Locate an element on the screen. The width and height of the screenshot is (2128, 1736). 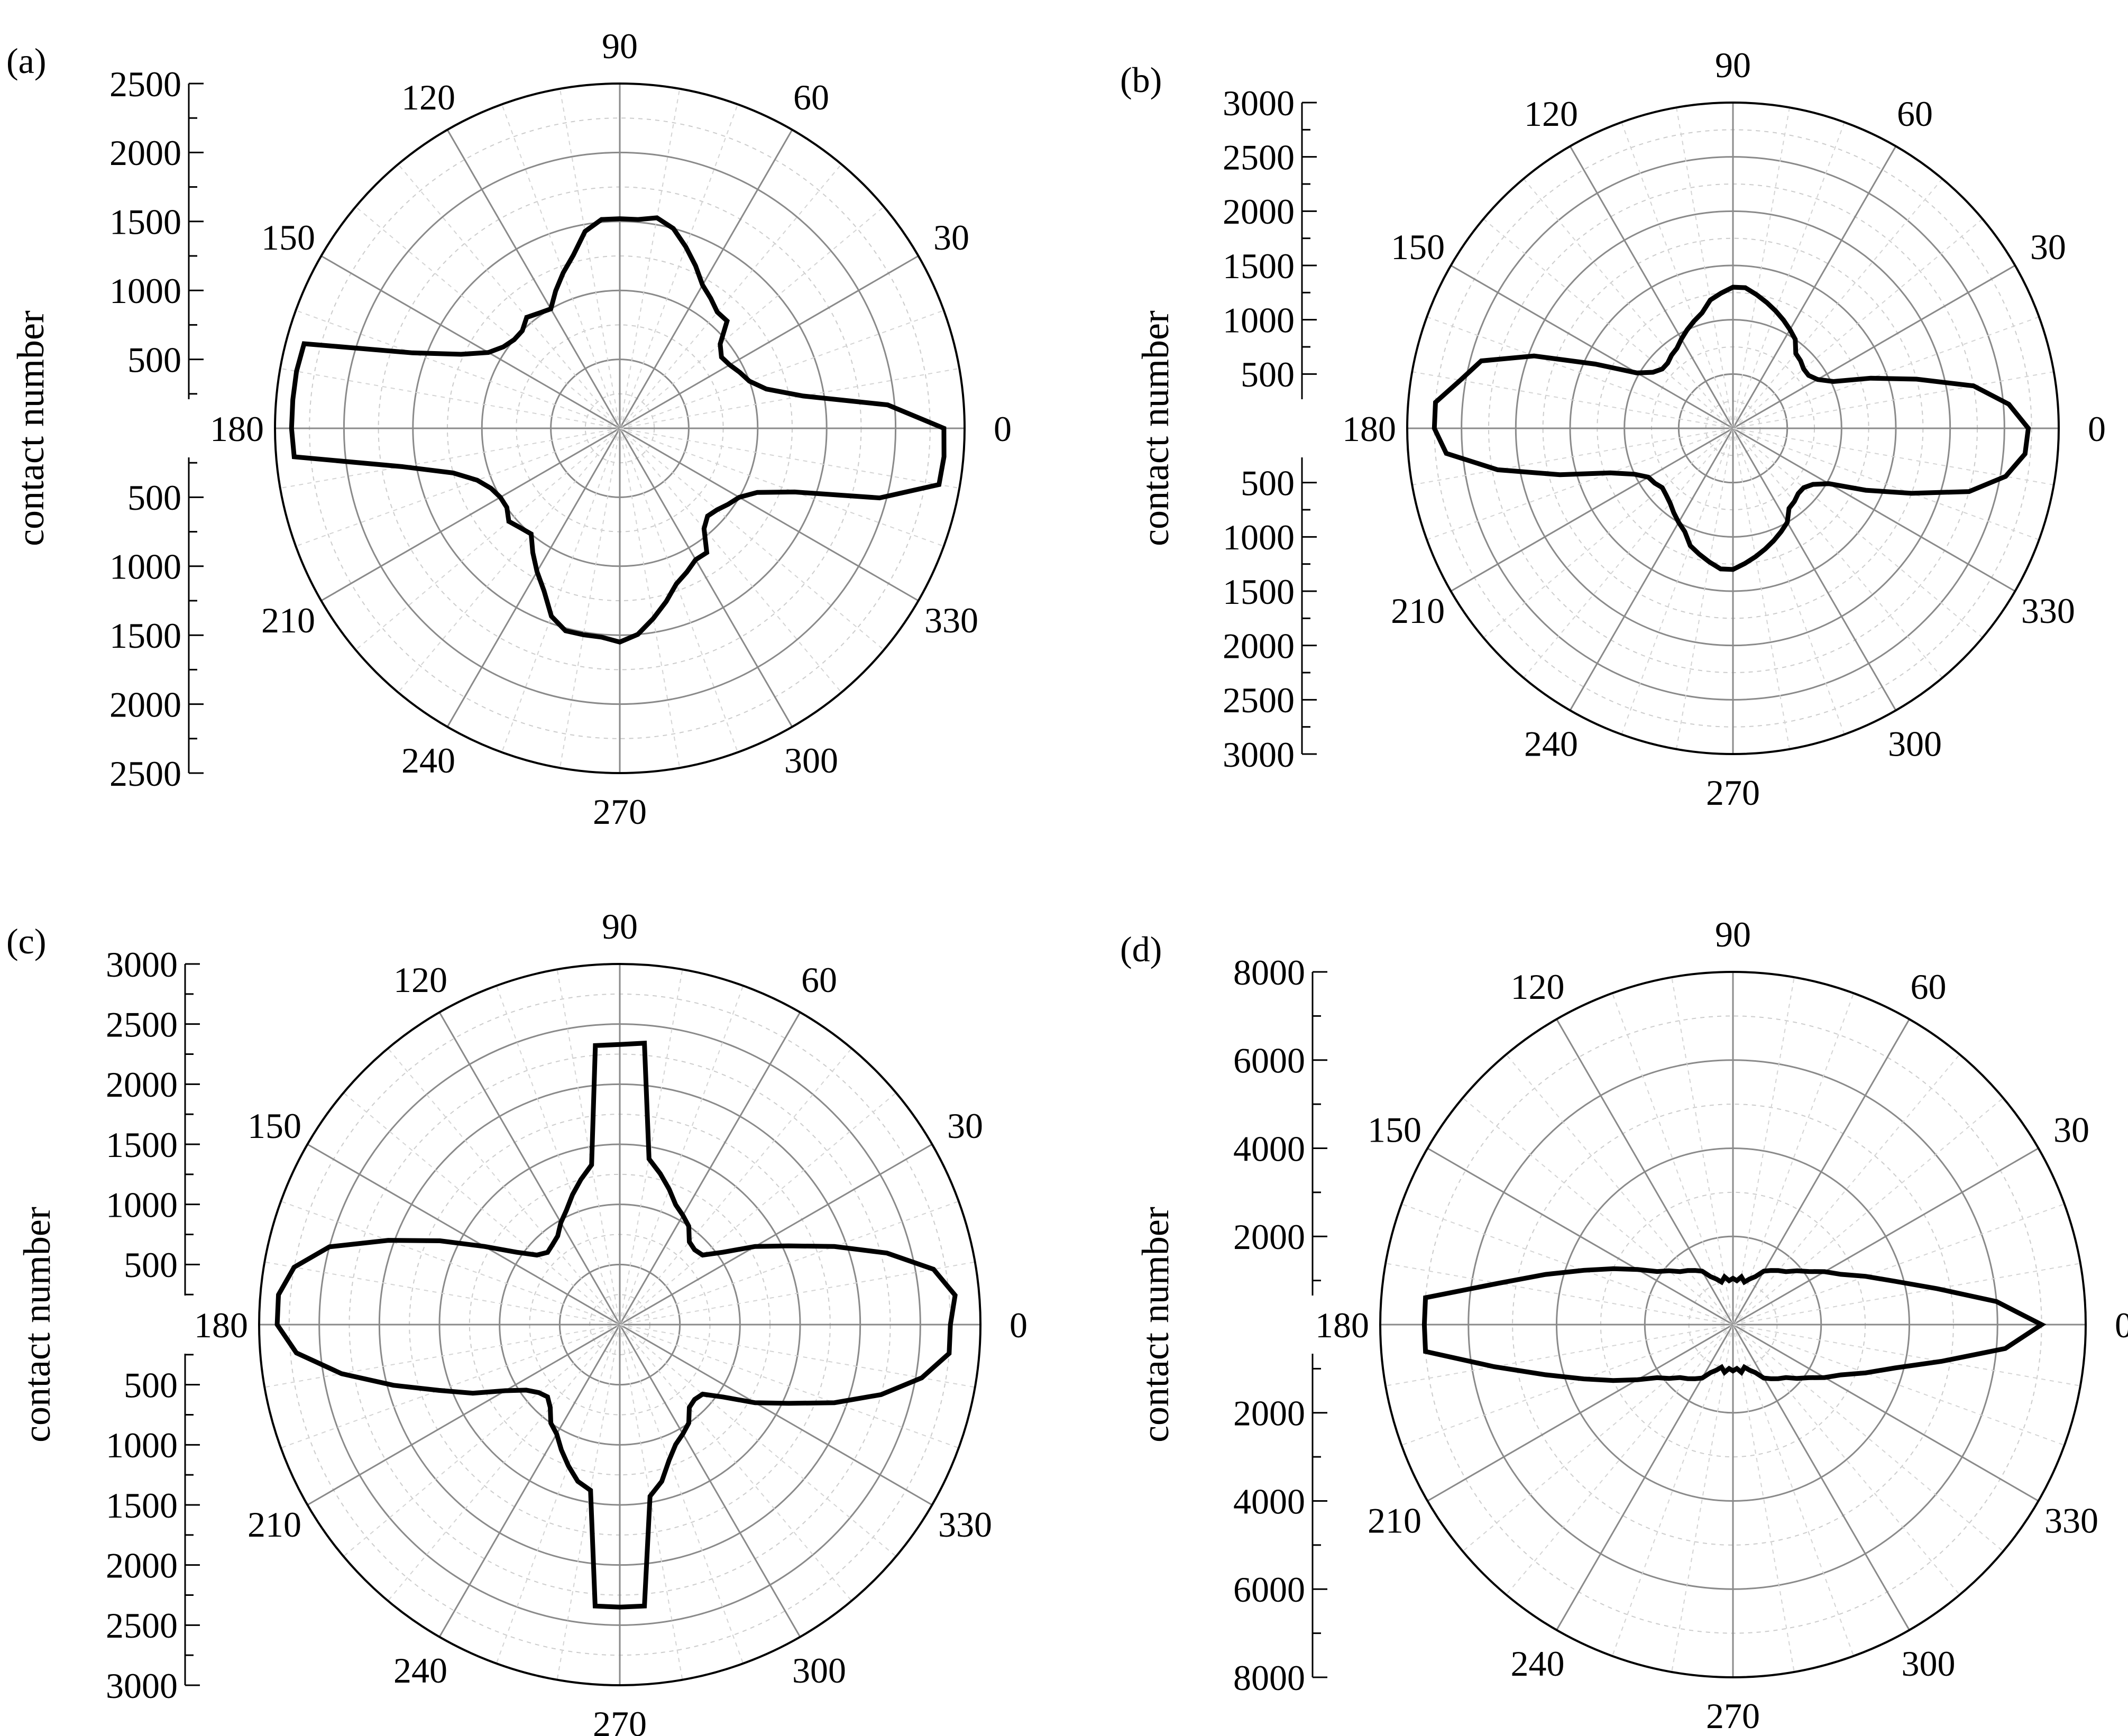
radial-tick-label: 1500 is located at coordinates (142, 1505).